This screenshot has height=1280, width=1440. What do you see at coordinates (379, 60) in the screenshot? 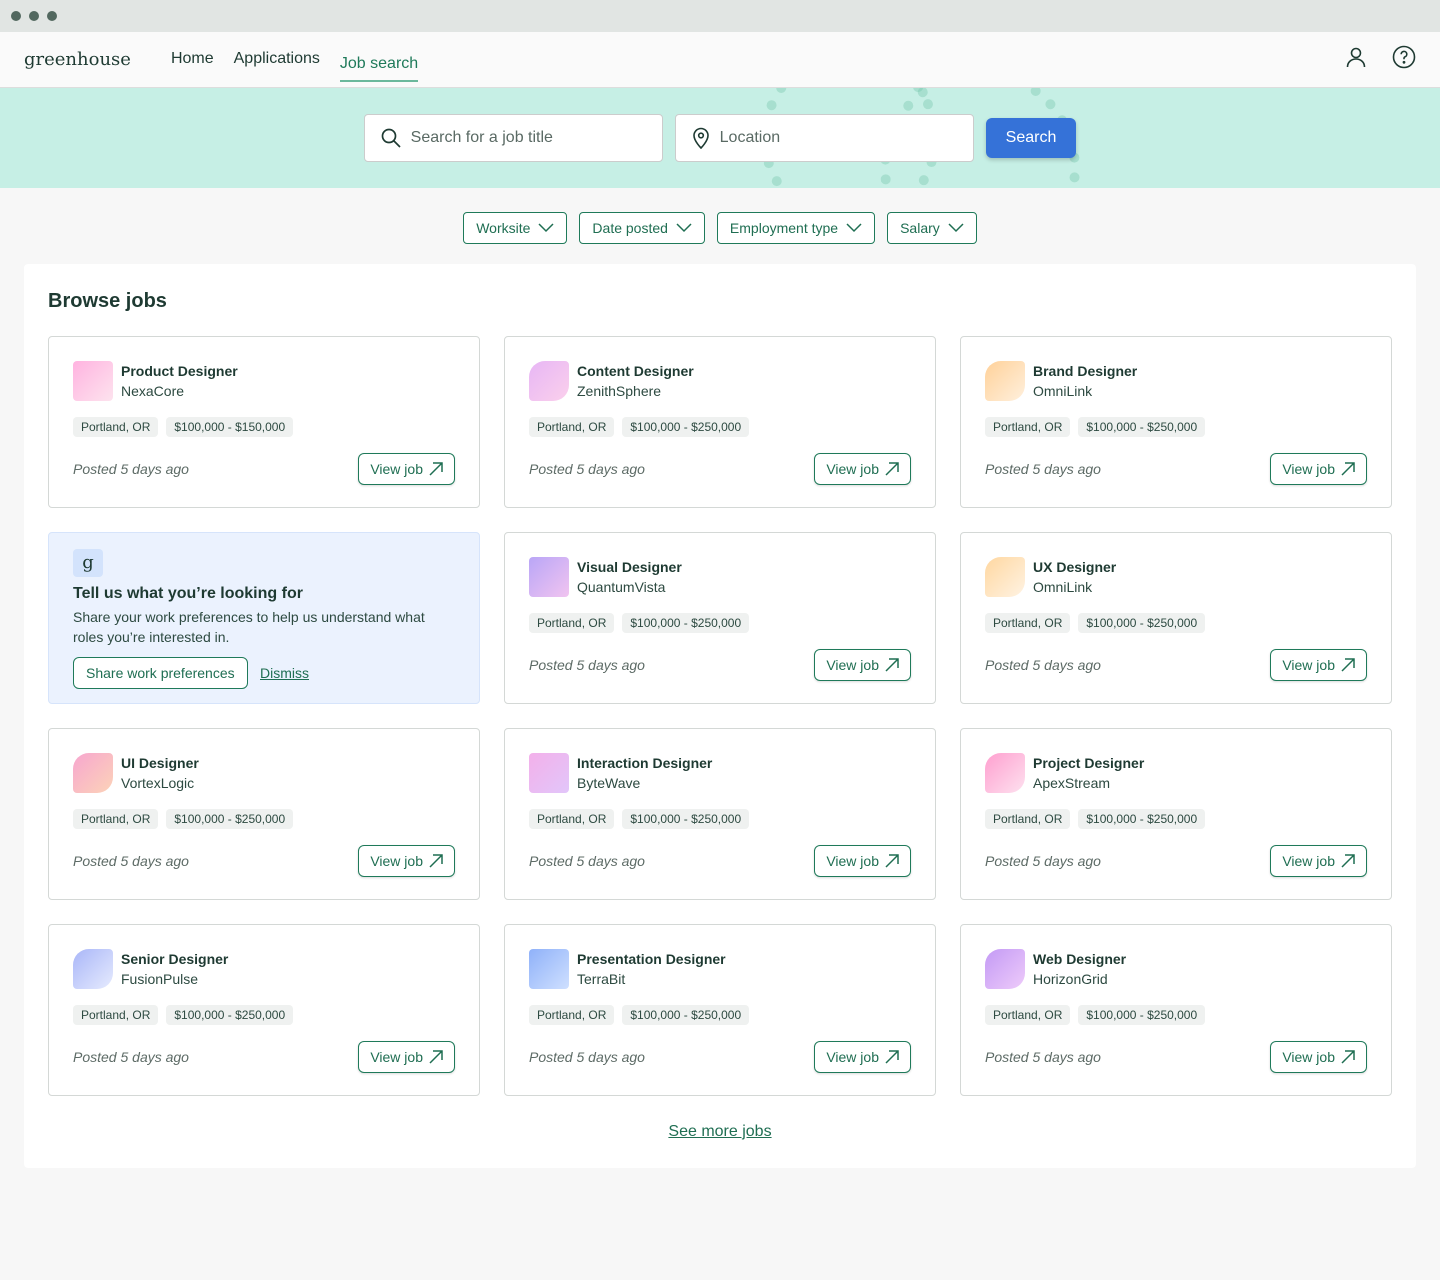
I see `nav-job-search: Job search` at bounding box center [379, 60].